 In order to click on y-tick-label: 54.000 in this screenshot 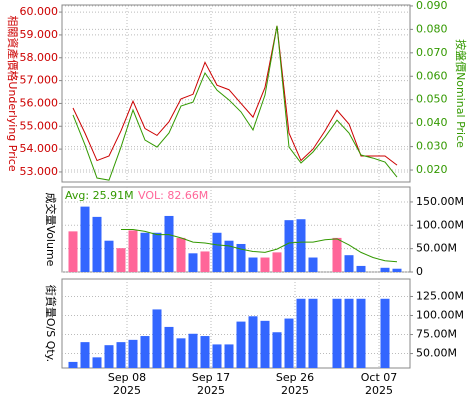, I will do `click(39, 148)`.